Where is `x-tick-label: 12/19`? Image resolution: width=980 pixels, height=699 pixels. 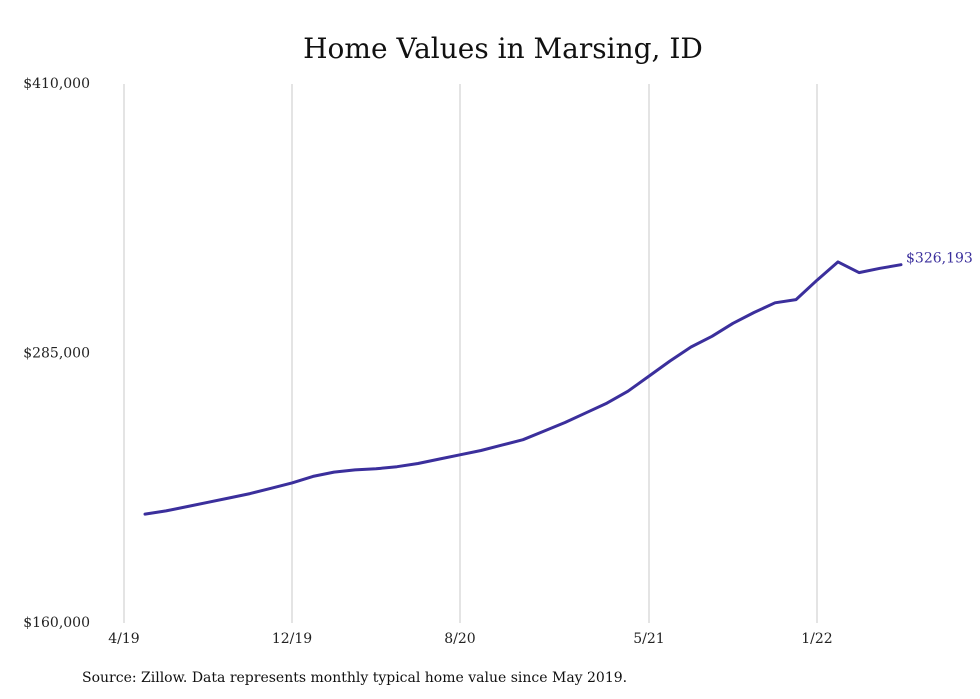 x-tick-label: 12/19 is located at coordinates (292, 639).